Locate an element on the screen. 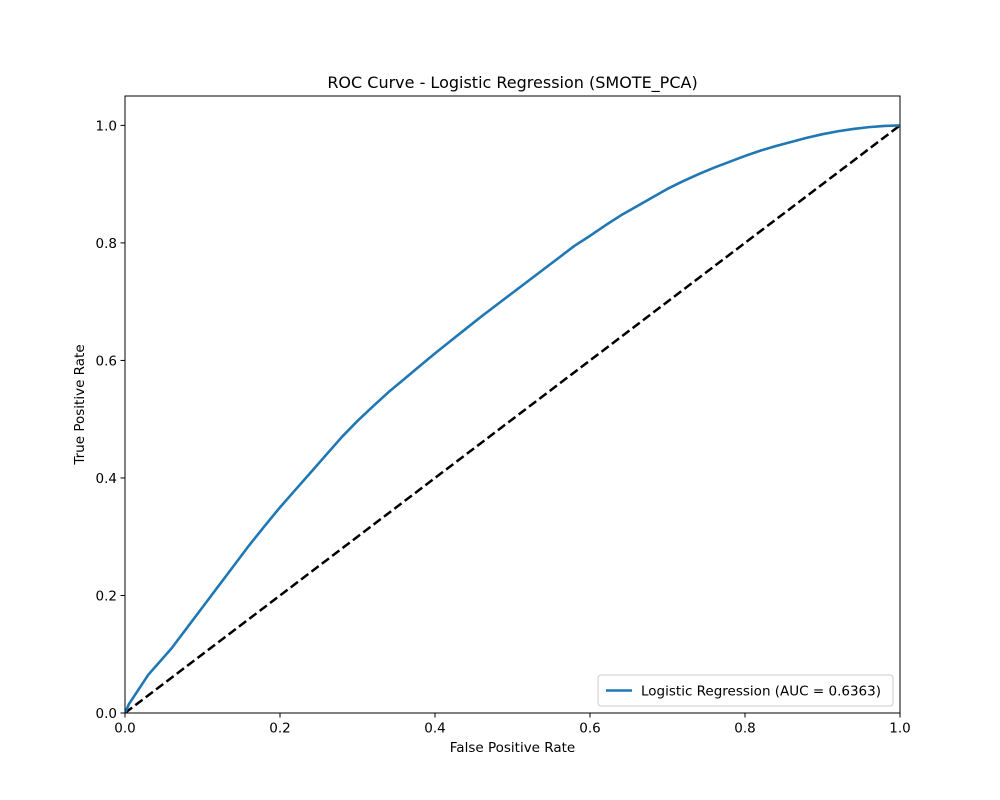 Image resolution: width=1000 pixels, height=800 pixels. y-tick-label: 1.0 is located at coordinates (106, 126).